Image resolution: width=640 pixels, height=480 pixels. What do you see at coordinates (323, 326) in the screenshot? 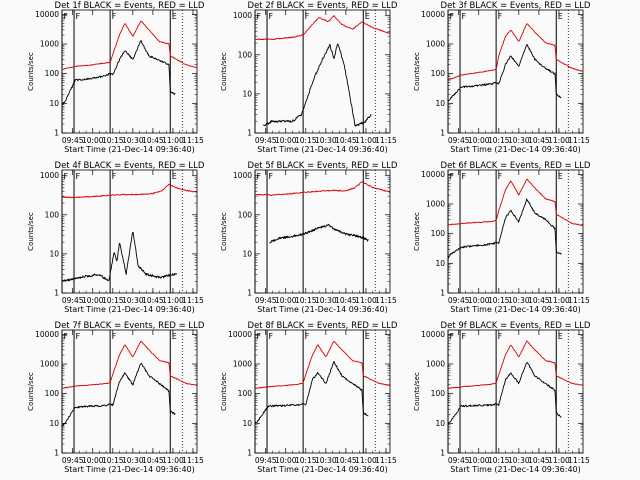
I see `panel-title: Det 8f BLACK = Events, RED = LLD` at bounding box center [323, 326].